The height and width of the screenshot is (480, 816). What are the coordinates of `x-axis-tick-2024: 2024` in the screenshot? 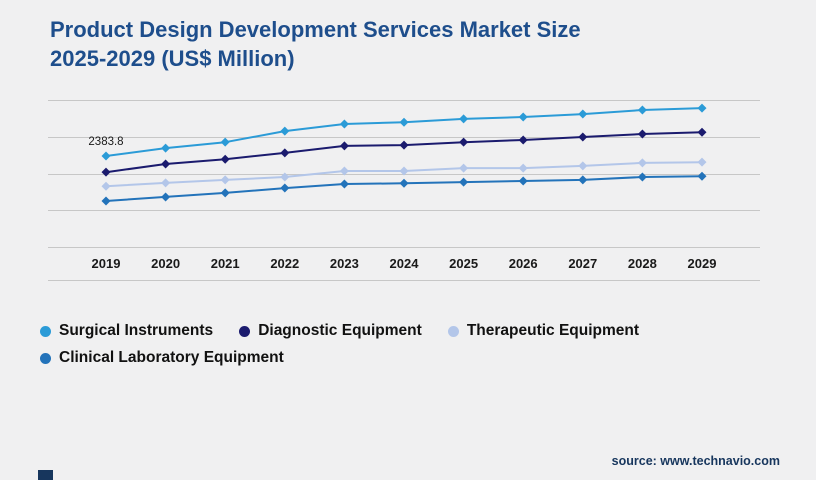 It's located at (404, 263).